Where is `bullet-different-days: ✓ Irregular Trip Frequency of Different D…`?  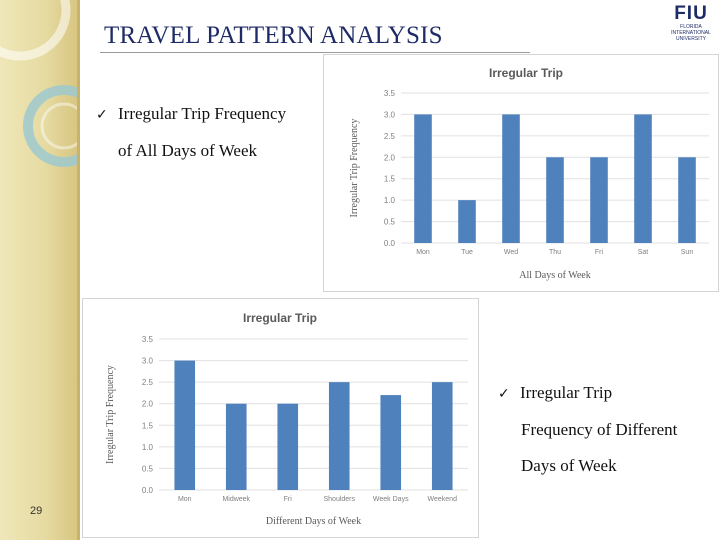
bullet-different-days: ✓ Irregular Trip Frequency of Different D… is located at coordinates (605, 429).